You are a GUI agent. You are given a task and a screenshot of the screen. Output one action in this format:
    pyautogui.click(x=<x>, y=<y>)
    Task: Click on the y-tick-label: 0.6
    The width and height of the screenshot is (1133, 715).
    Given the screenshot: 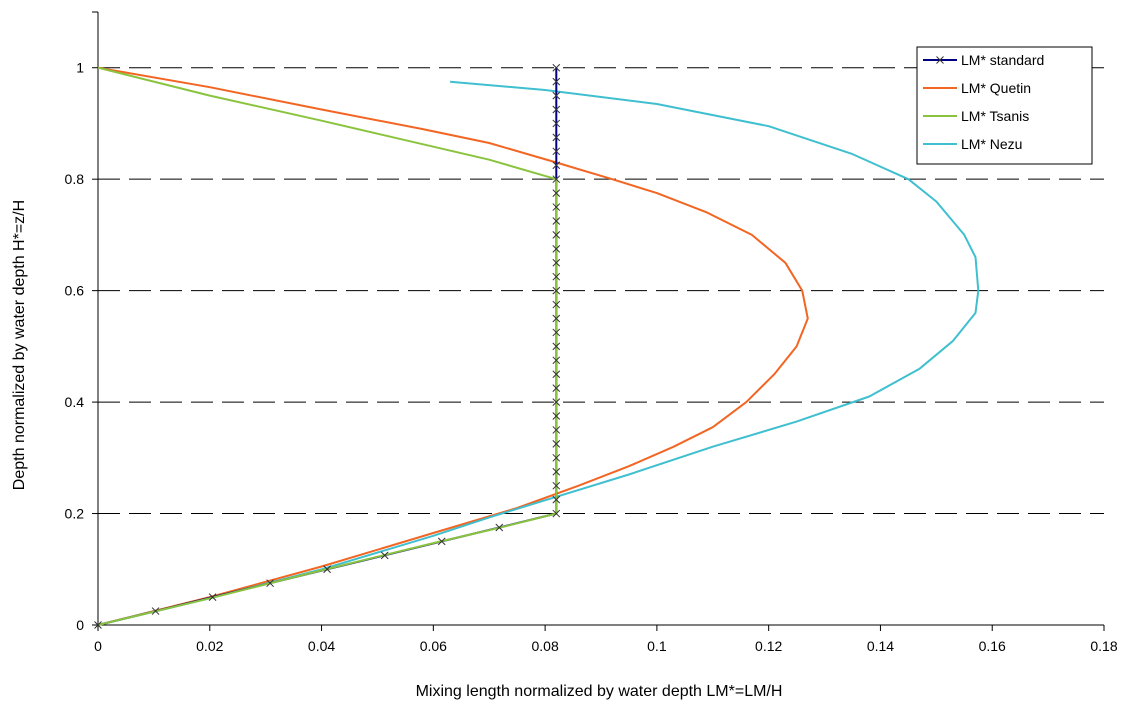 What is the action you would take?
    pyautogui.click(x=75, y=291)
    